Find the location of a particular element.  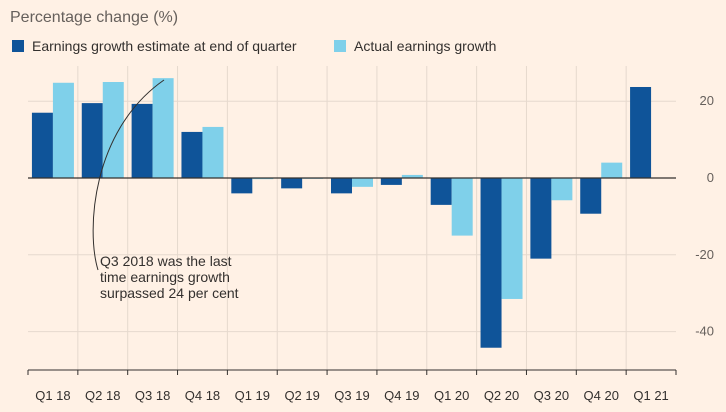

annotation-line-1: Q3 2018 was the last is located at coordinates (166, 261).